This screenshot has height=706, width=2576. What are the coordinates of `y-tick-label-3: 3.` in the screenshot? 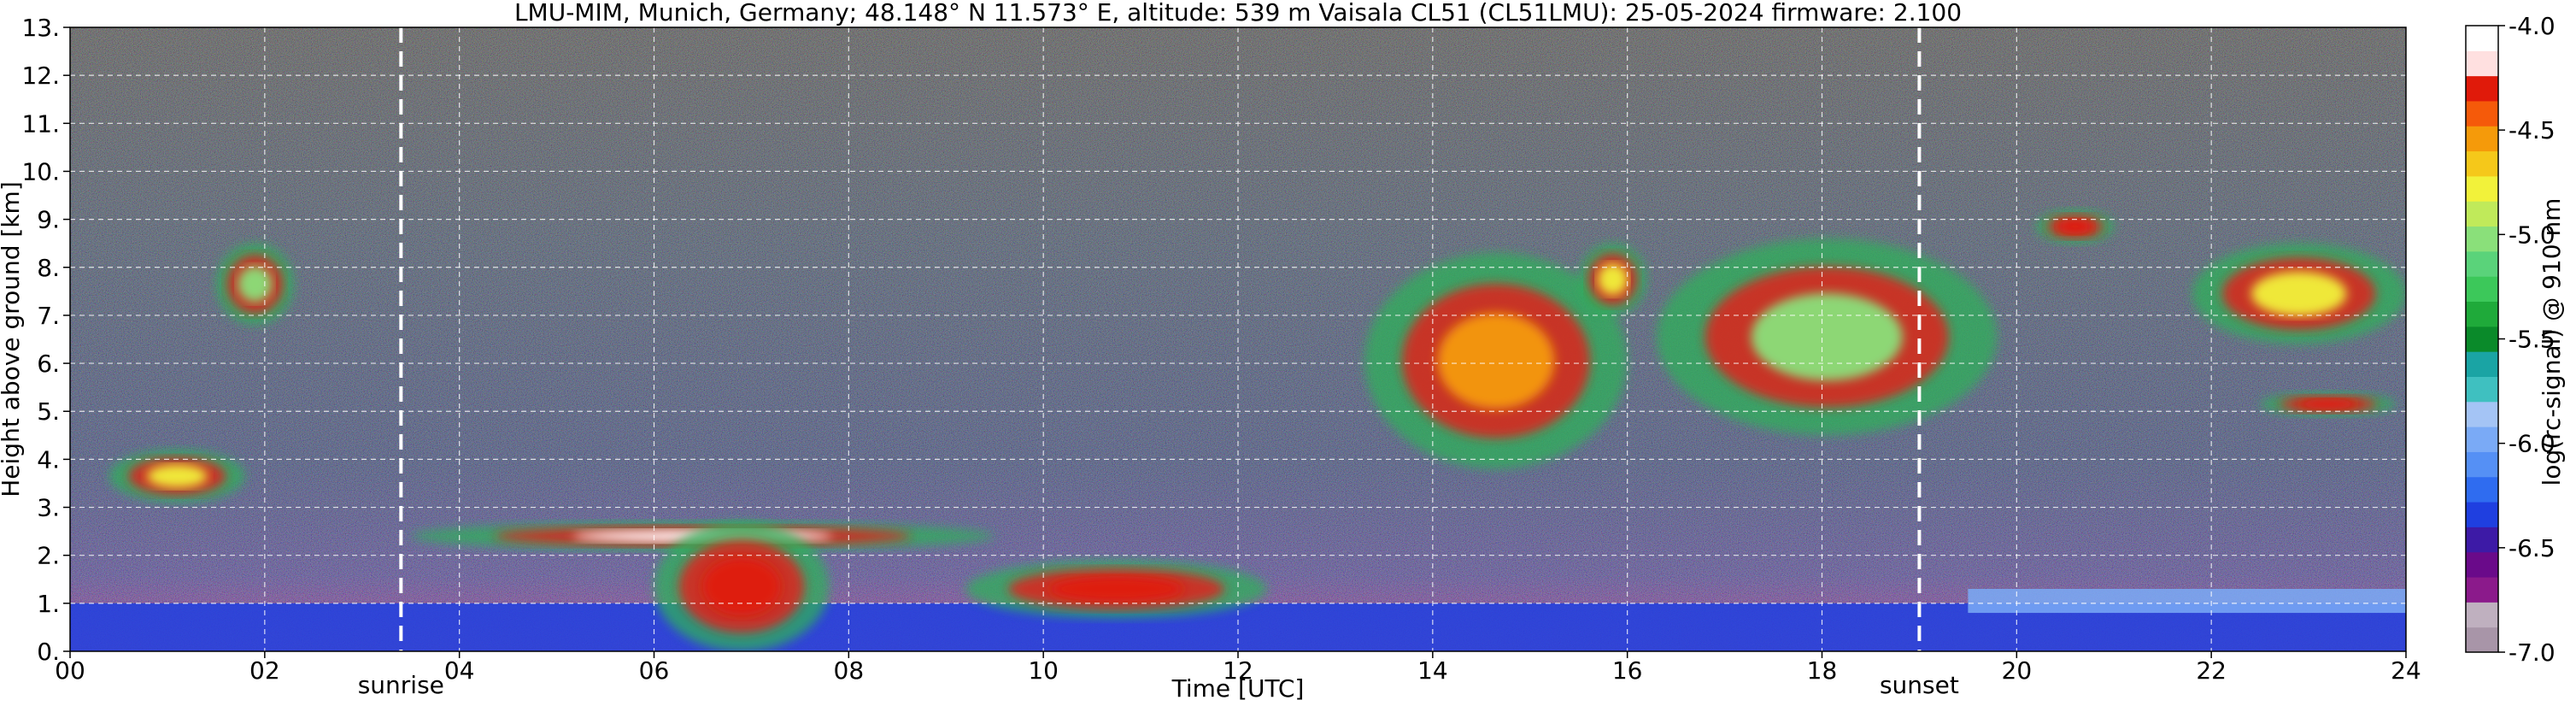 It's located at (48, 508).